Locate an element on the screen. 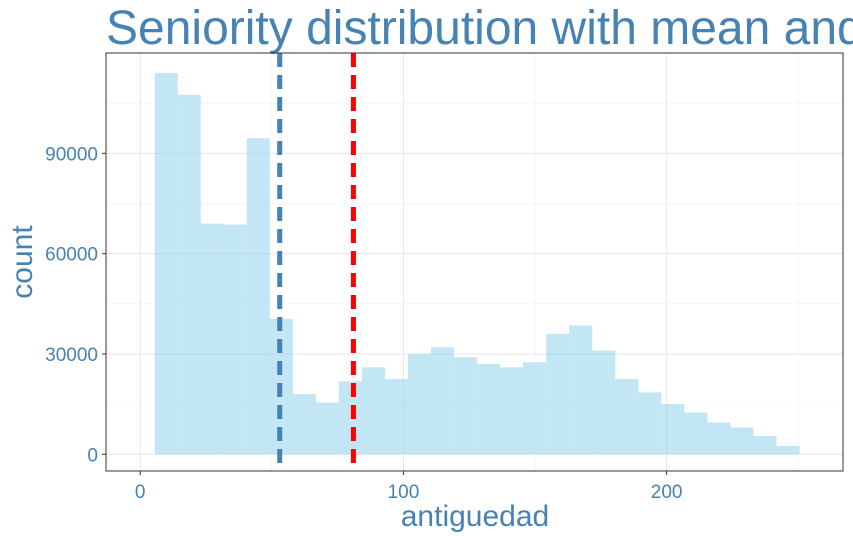 The height and width of the screenshot is (536, 853). chart-title: Seniority distribution with mean and is located at coordinates (479, 28).